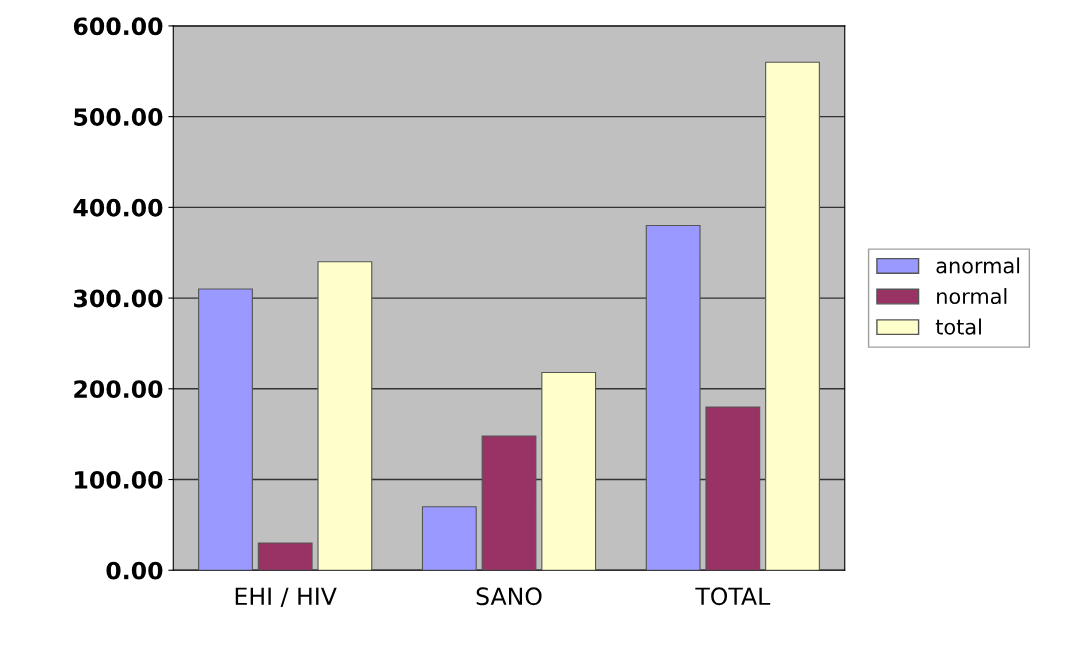  What do you see at coordinates (118, 26) in the screenshot?
I see `y-tick-label: 600.00` at bounding box center [118, 26].